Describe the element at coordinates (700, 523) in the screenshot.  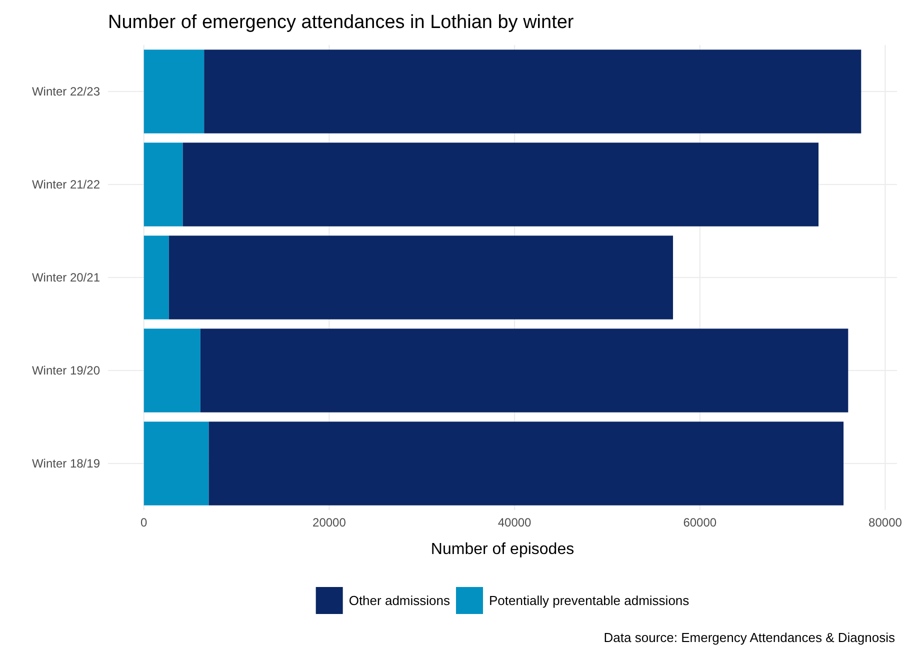
I see `x-tick-label: 60000` at that location.